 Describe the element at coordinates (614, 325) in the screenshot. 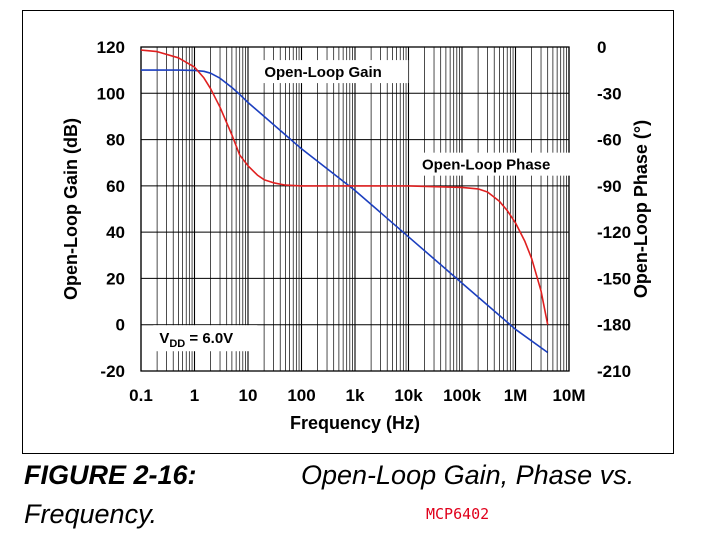

I see `y2-tick-label: -180` at that location.